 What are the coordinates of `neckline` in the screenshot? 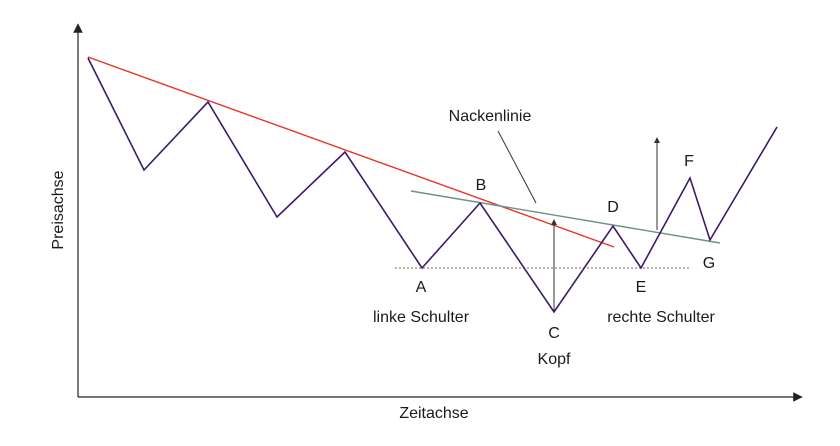 It's located at (565, 217).